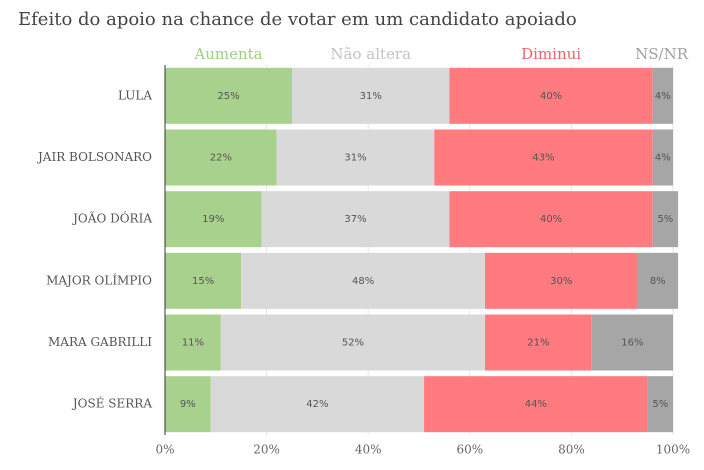  Describe the element at coordinates (370, 54) in the screenshot. I see `legend-label: Não altera` at that location.